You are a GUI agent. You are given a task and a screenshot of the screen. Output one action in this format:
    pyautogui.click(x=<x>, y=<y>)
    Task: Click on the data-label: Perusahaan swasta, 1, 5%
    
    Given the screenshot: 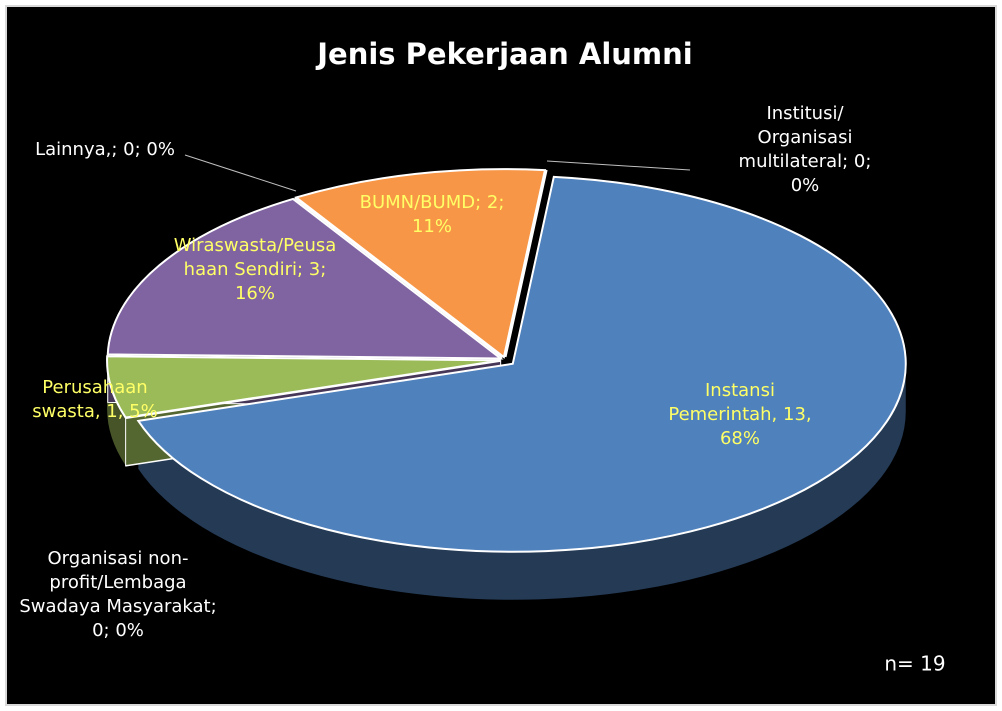 What is the action you would take?
    pyautogui.click(x=95, y=399)
    